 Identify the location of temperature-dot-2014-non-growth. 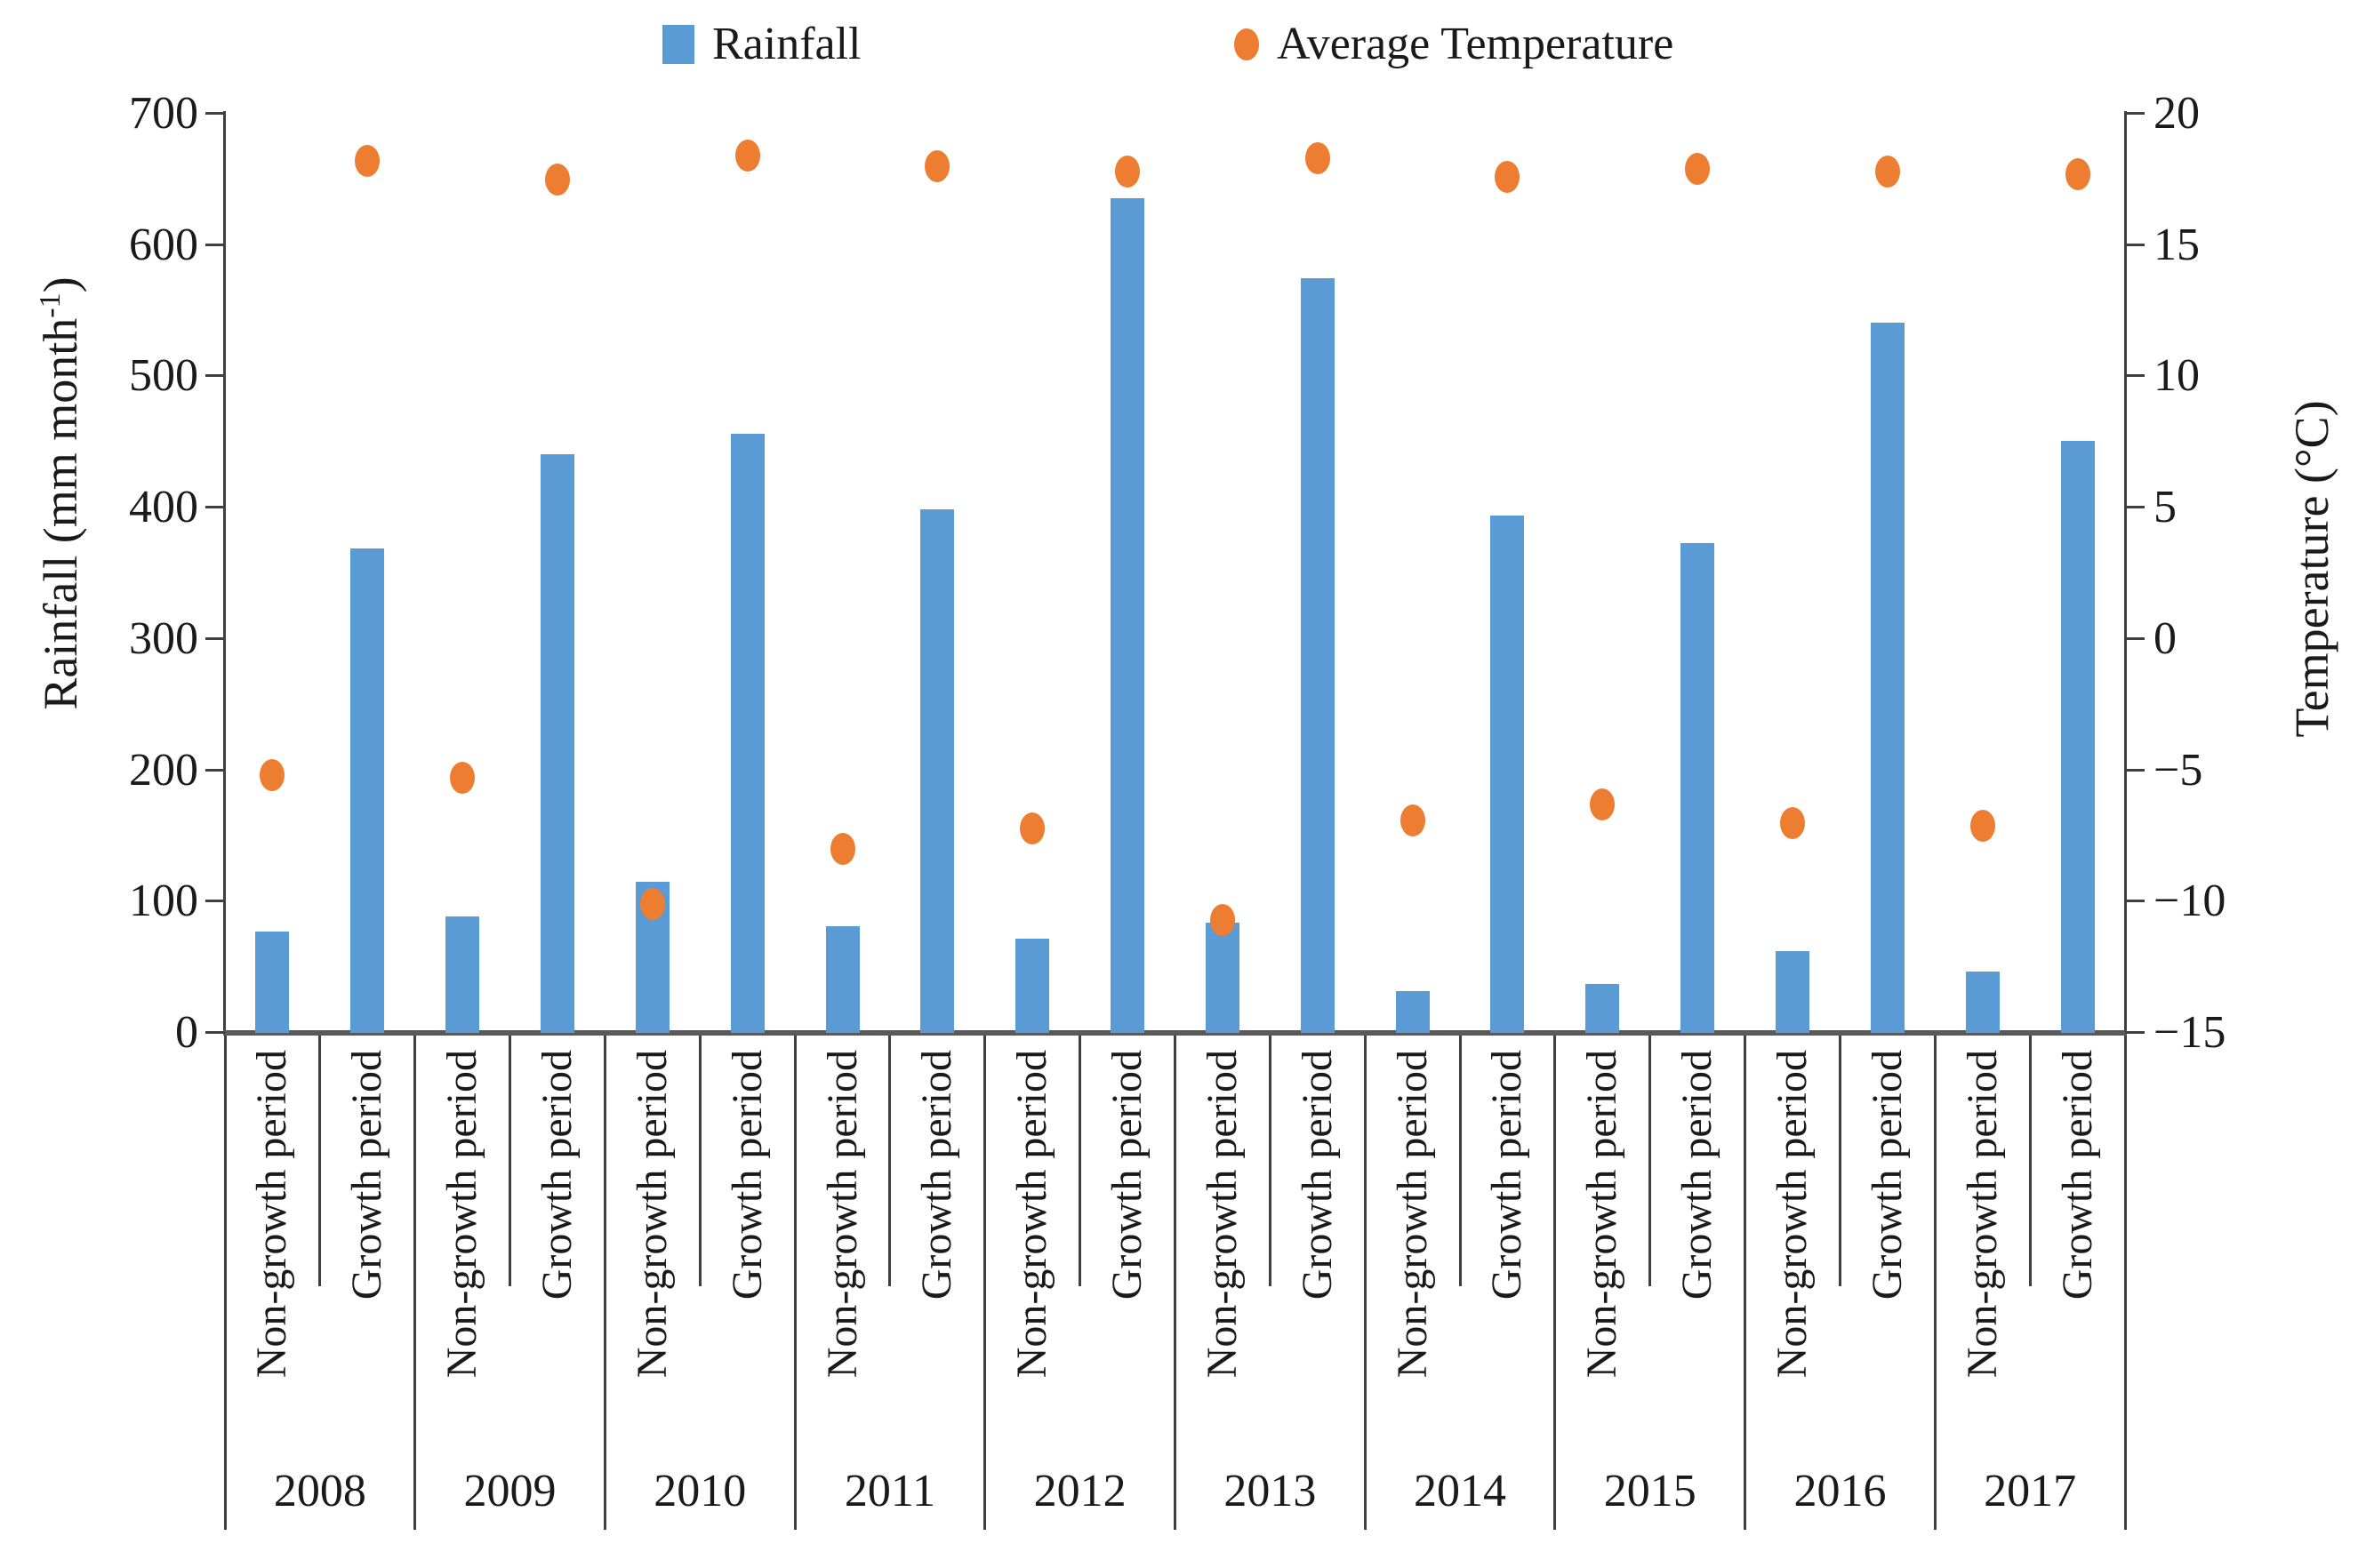
(1412, 820).